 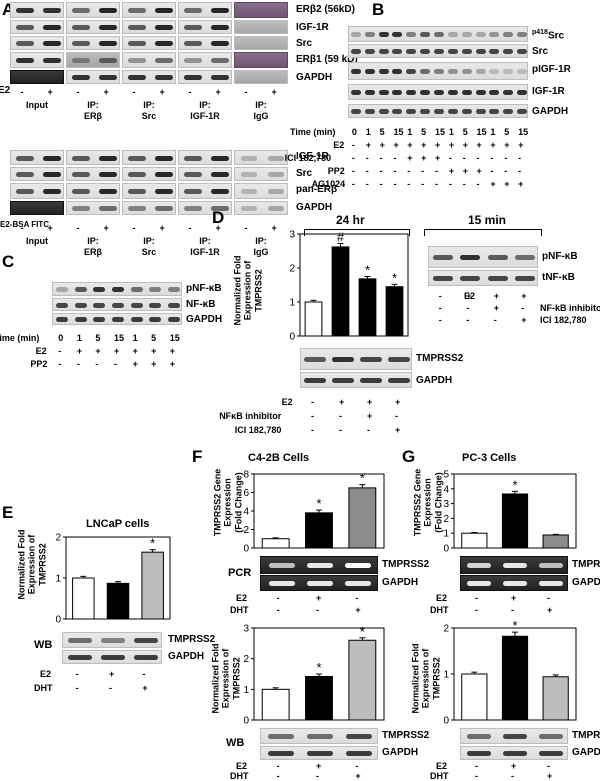 I want to click on y-tick-label: 1, so click(x=446, y=675).